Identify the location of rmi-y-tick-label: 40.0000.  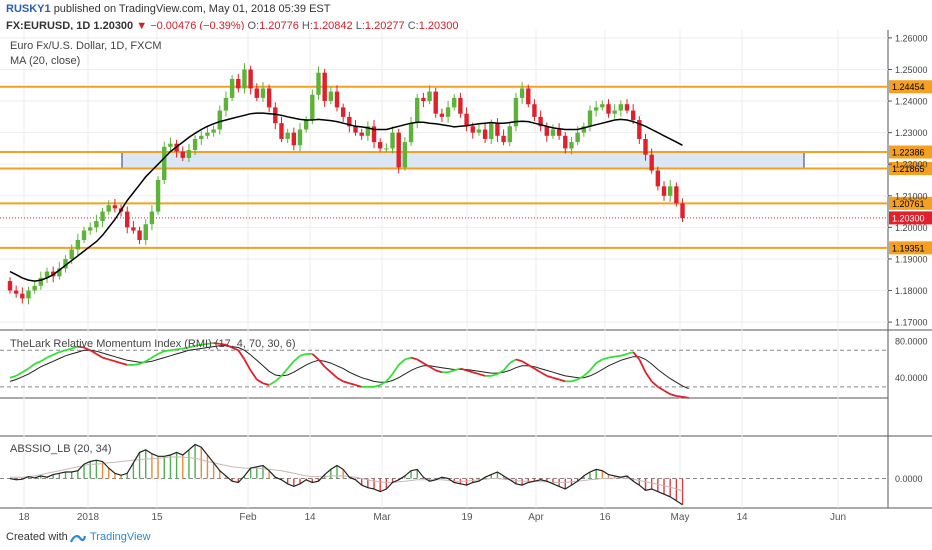
(911, 378).